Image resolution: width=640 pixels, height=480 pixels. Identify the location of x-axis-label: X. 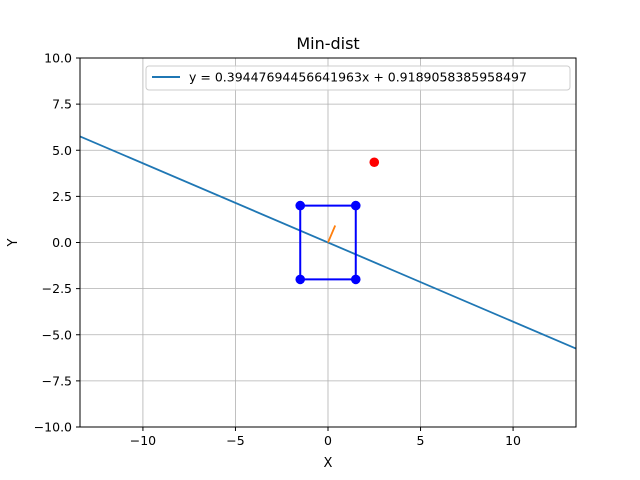
(328, 463).